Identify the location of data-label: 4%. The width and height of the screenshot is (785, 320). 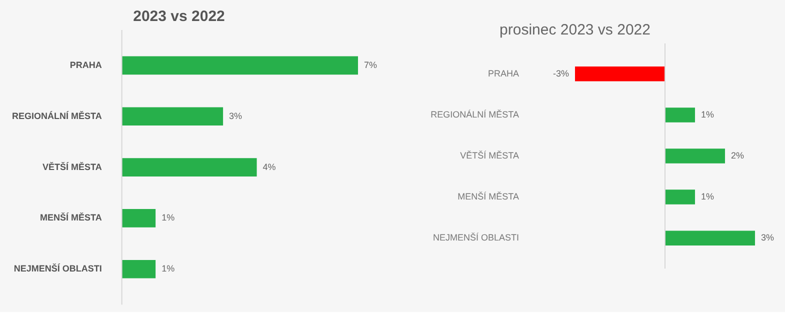
(269, 167).